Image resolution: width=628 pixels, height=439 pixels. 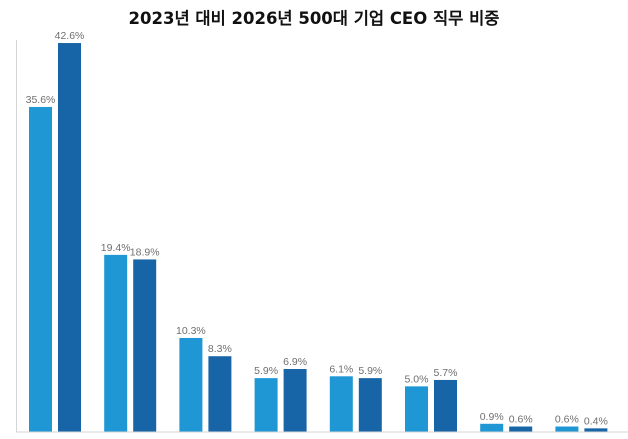 What do you see at coordinates (70, 36) in the screenshot?
I see `data-label-series-2-item-1: 42.6%` at bounding box center [70, 36].